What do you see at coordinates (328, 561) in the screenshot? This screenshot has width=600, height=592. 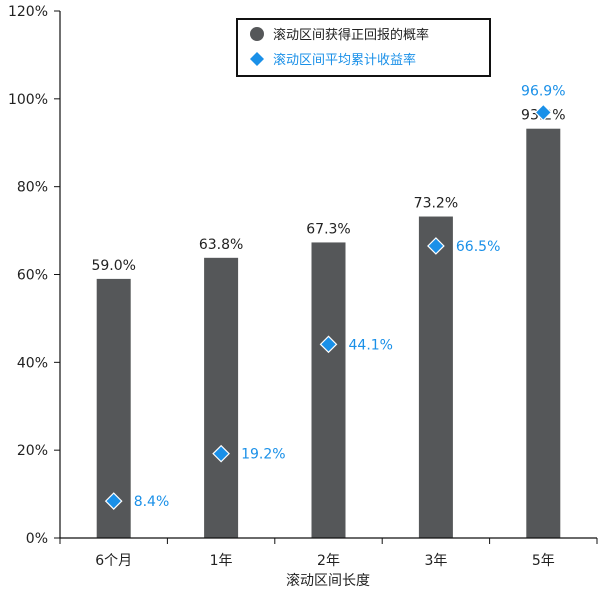 I see `x-tick-label: 2年` at bounding box center [328, 561].